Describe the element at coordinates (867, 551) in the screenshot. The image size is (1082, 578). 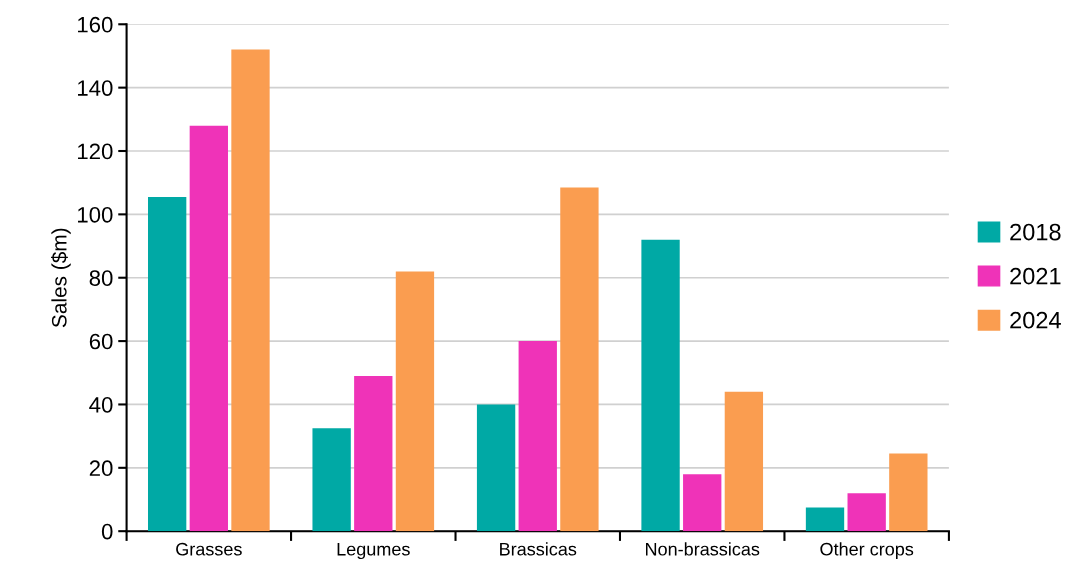
I see `x-tick-label: Other crops` at that location.